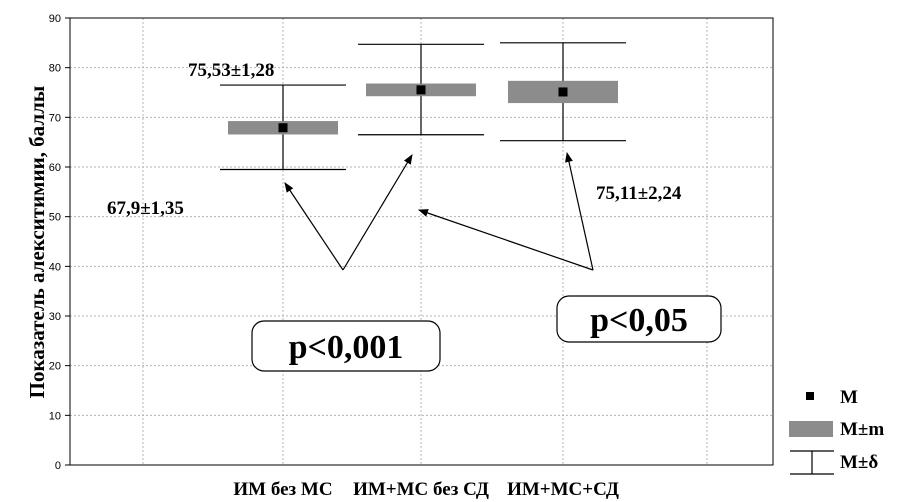 The width and height of the screenshot is (899, 502). What do you see at coordinates (811, 429) in the screenshot?
I see `legend-box-symbol` at bounding box center [811, 429].